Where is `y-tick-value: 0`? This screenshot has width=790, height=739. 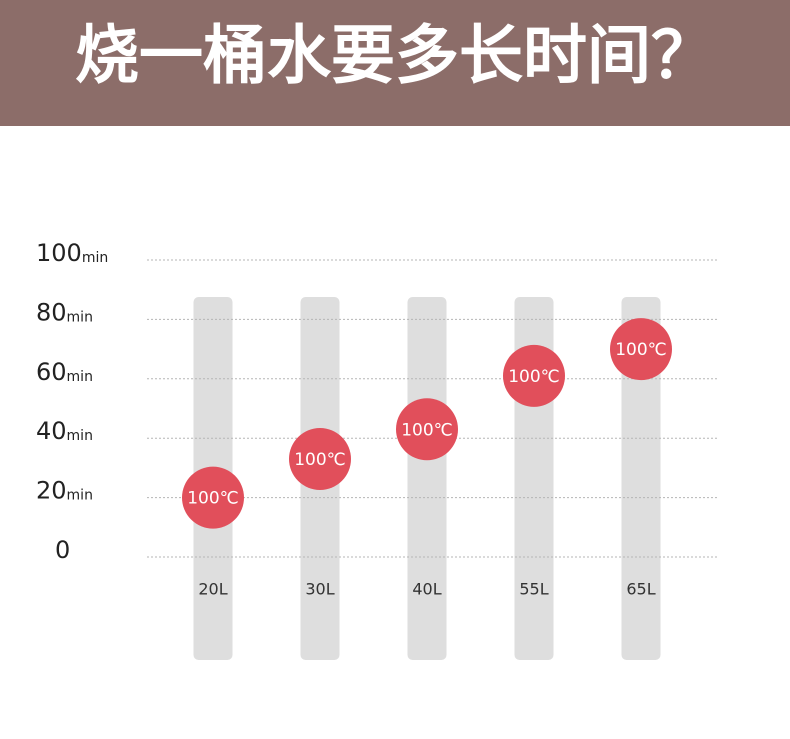
y-tick-value: 0 is located at coordinates (62, 550).